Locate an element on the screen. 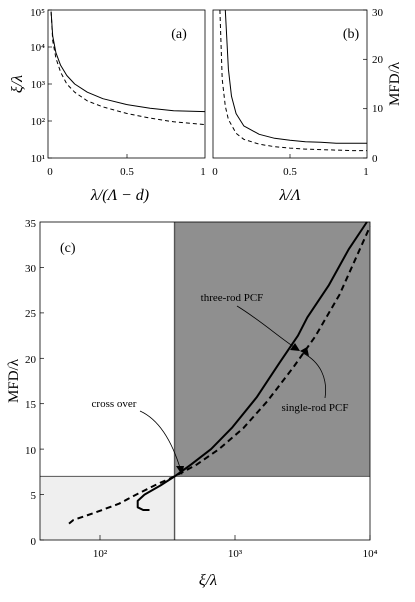  panel-c-ytick: 15 is located at coordinates (31, 405).